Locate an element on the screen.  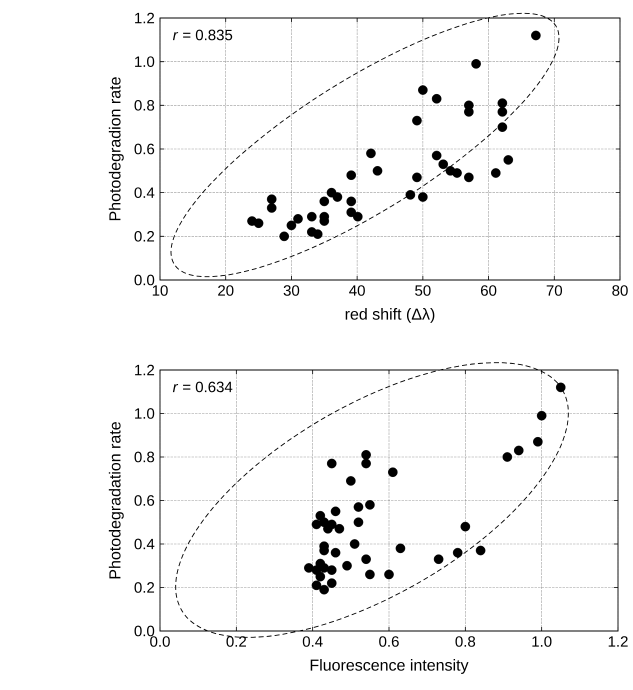
x-tick-label: 60 is located at coordinates (488, 290).